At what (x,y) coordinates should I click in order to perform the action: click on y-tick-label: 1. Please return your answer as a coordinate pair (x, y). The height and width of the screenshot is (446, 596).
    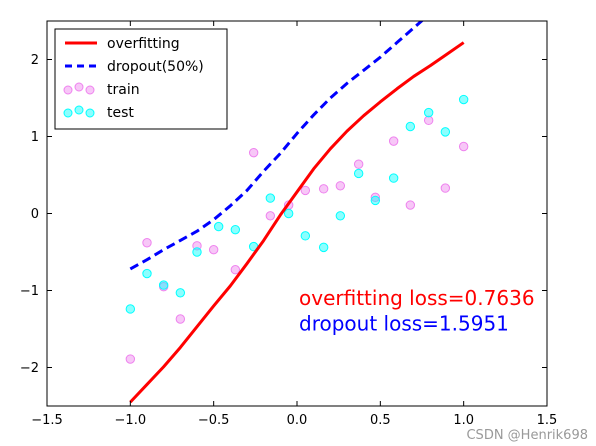
    Looking at the image, I should click on (35, 137).